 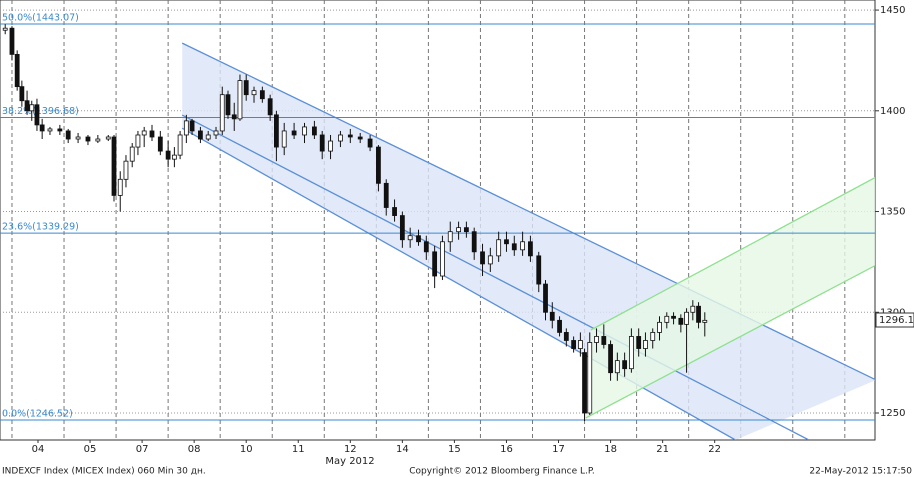 What do you see at coordinates (194, 449) in the screenshot?
I see `x-tick-label: 08` at bounding box center [194, 449].